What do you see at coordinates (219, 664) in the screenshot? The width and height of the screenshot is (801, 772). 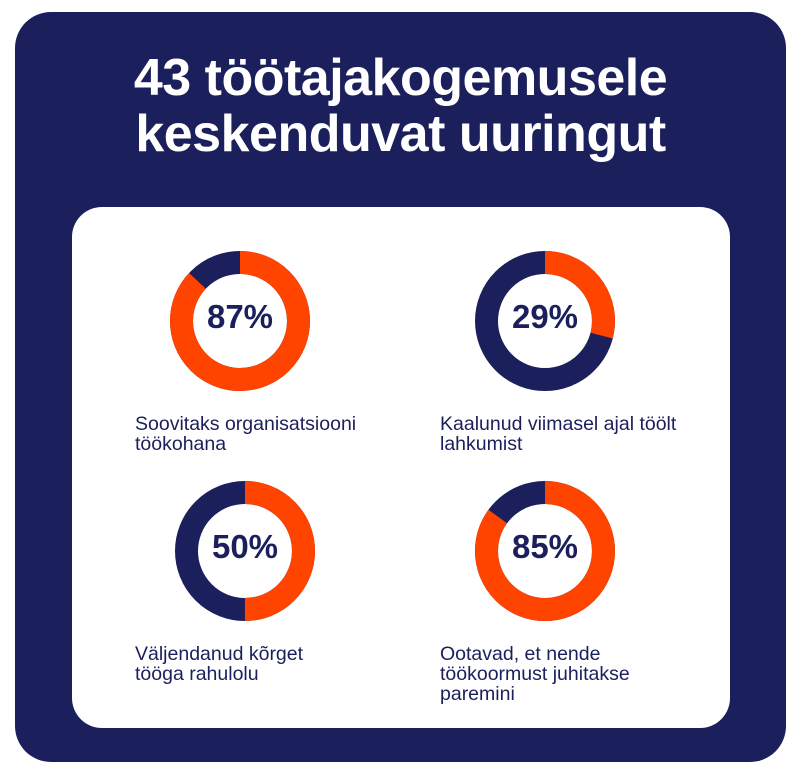 I see `donut-label: Väljendanud kõrget tööga rahulolu` at bounding box center [219, 664].